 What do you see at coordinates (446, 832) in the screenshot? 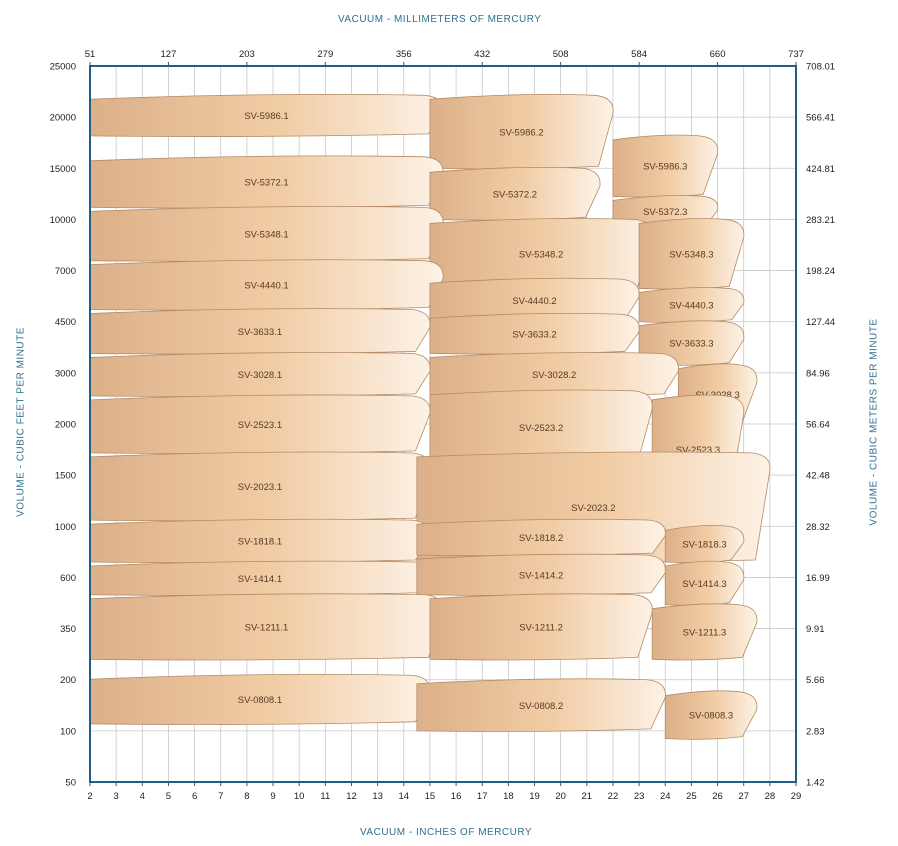
I see `bottom-axis-title: VACUUM - INCHES OF MERCURY` at bounding box center [446, 832].